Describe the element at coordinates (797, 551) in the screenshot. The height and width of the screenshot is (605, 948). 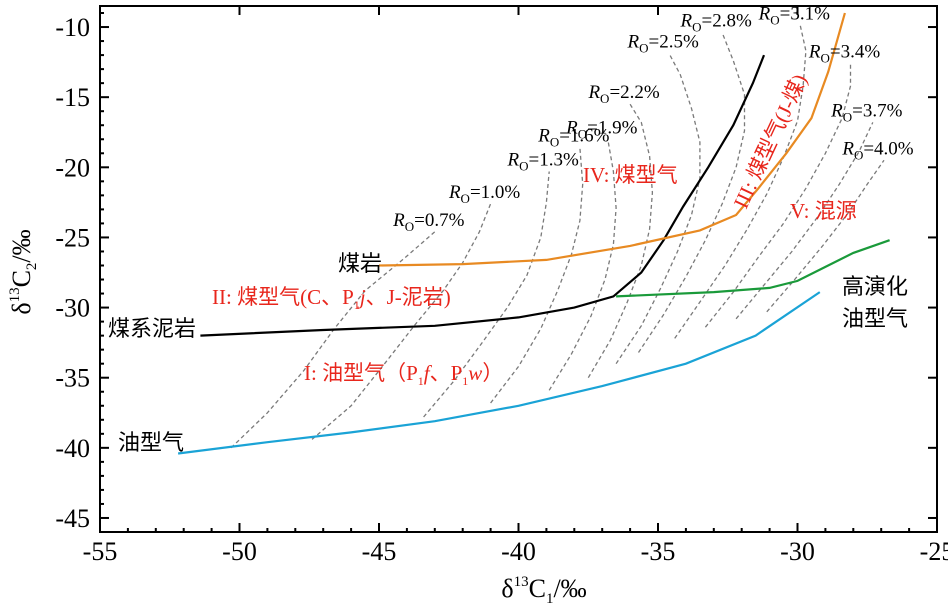
I see `x-tick-label: -30` at that location.